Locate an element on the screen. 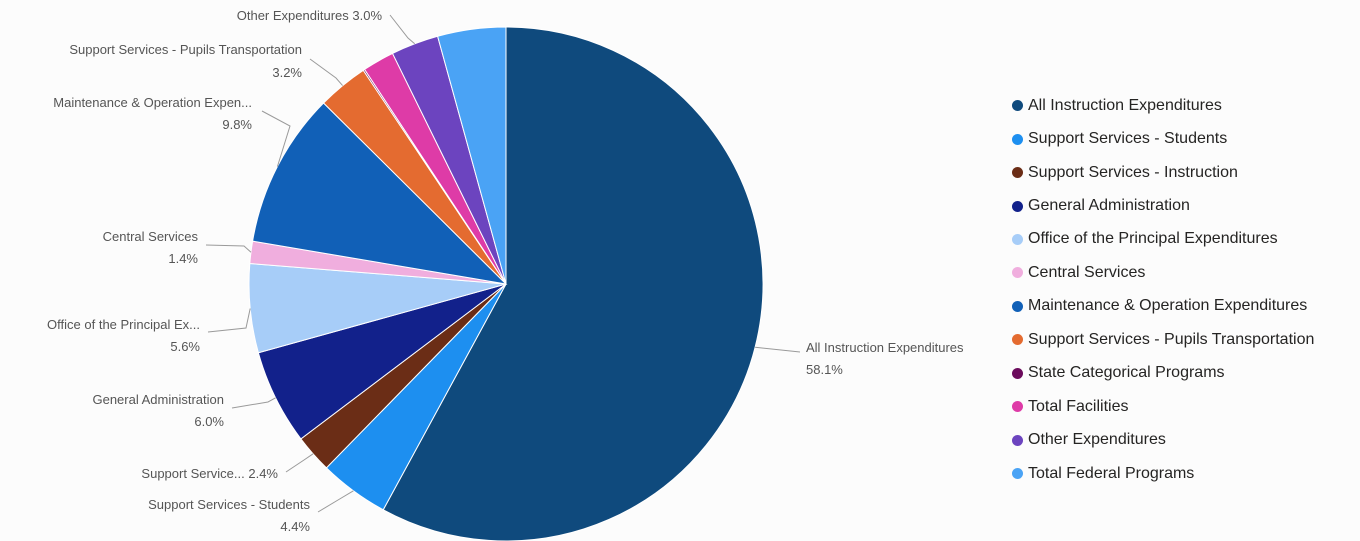 Image resolution: width=1360 pixels, height=541 pixels. data-label-percent: 1.4% is located at coordinates (183, 258).